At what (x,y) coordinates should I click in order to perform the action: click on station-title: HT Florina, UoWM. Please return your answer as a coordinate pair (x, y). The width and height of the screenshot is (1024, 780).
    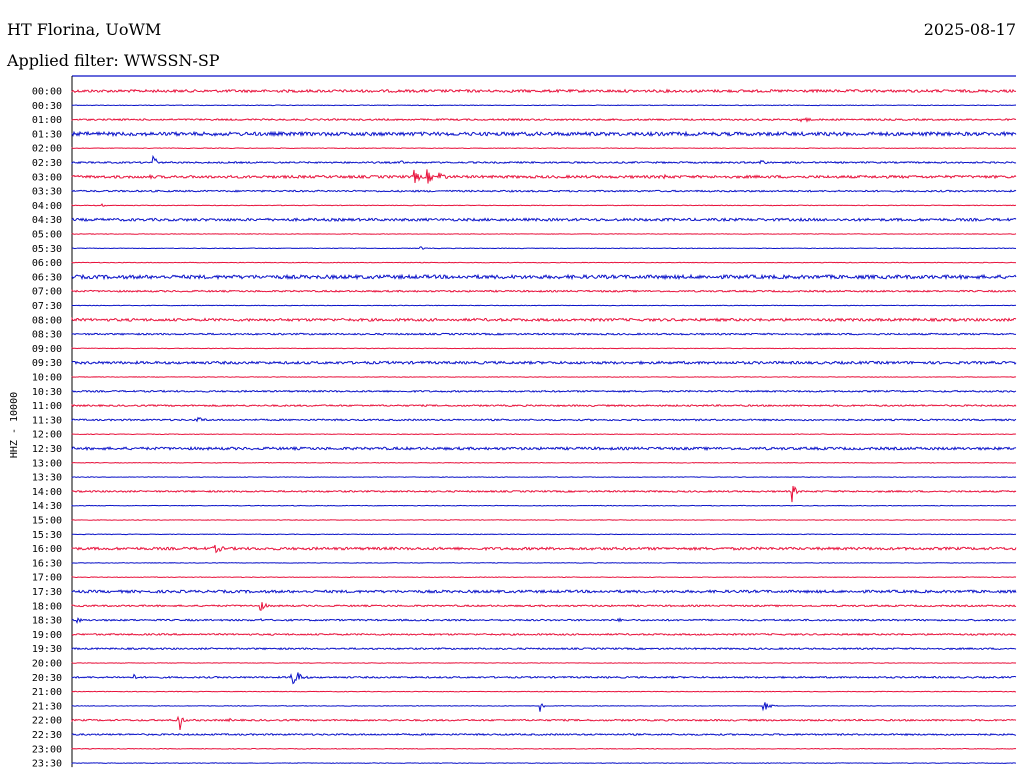
    Looking at the image, I should click on (84, 29).